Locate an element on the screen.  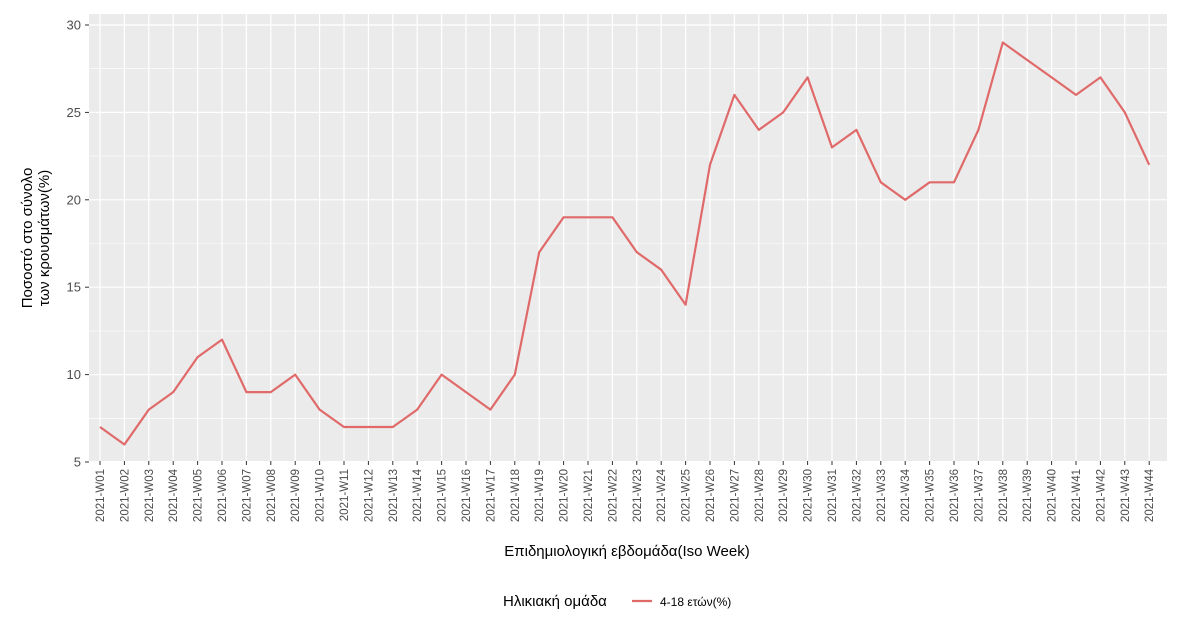
x-tick-label: 2021-W44 is located at coordinates (1150, 495).